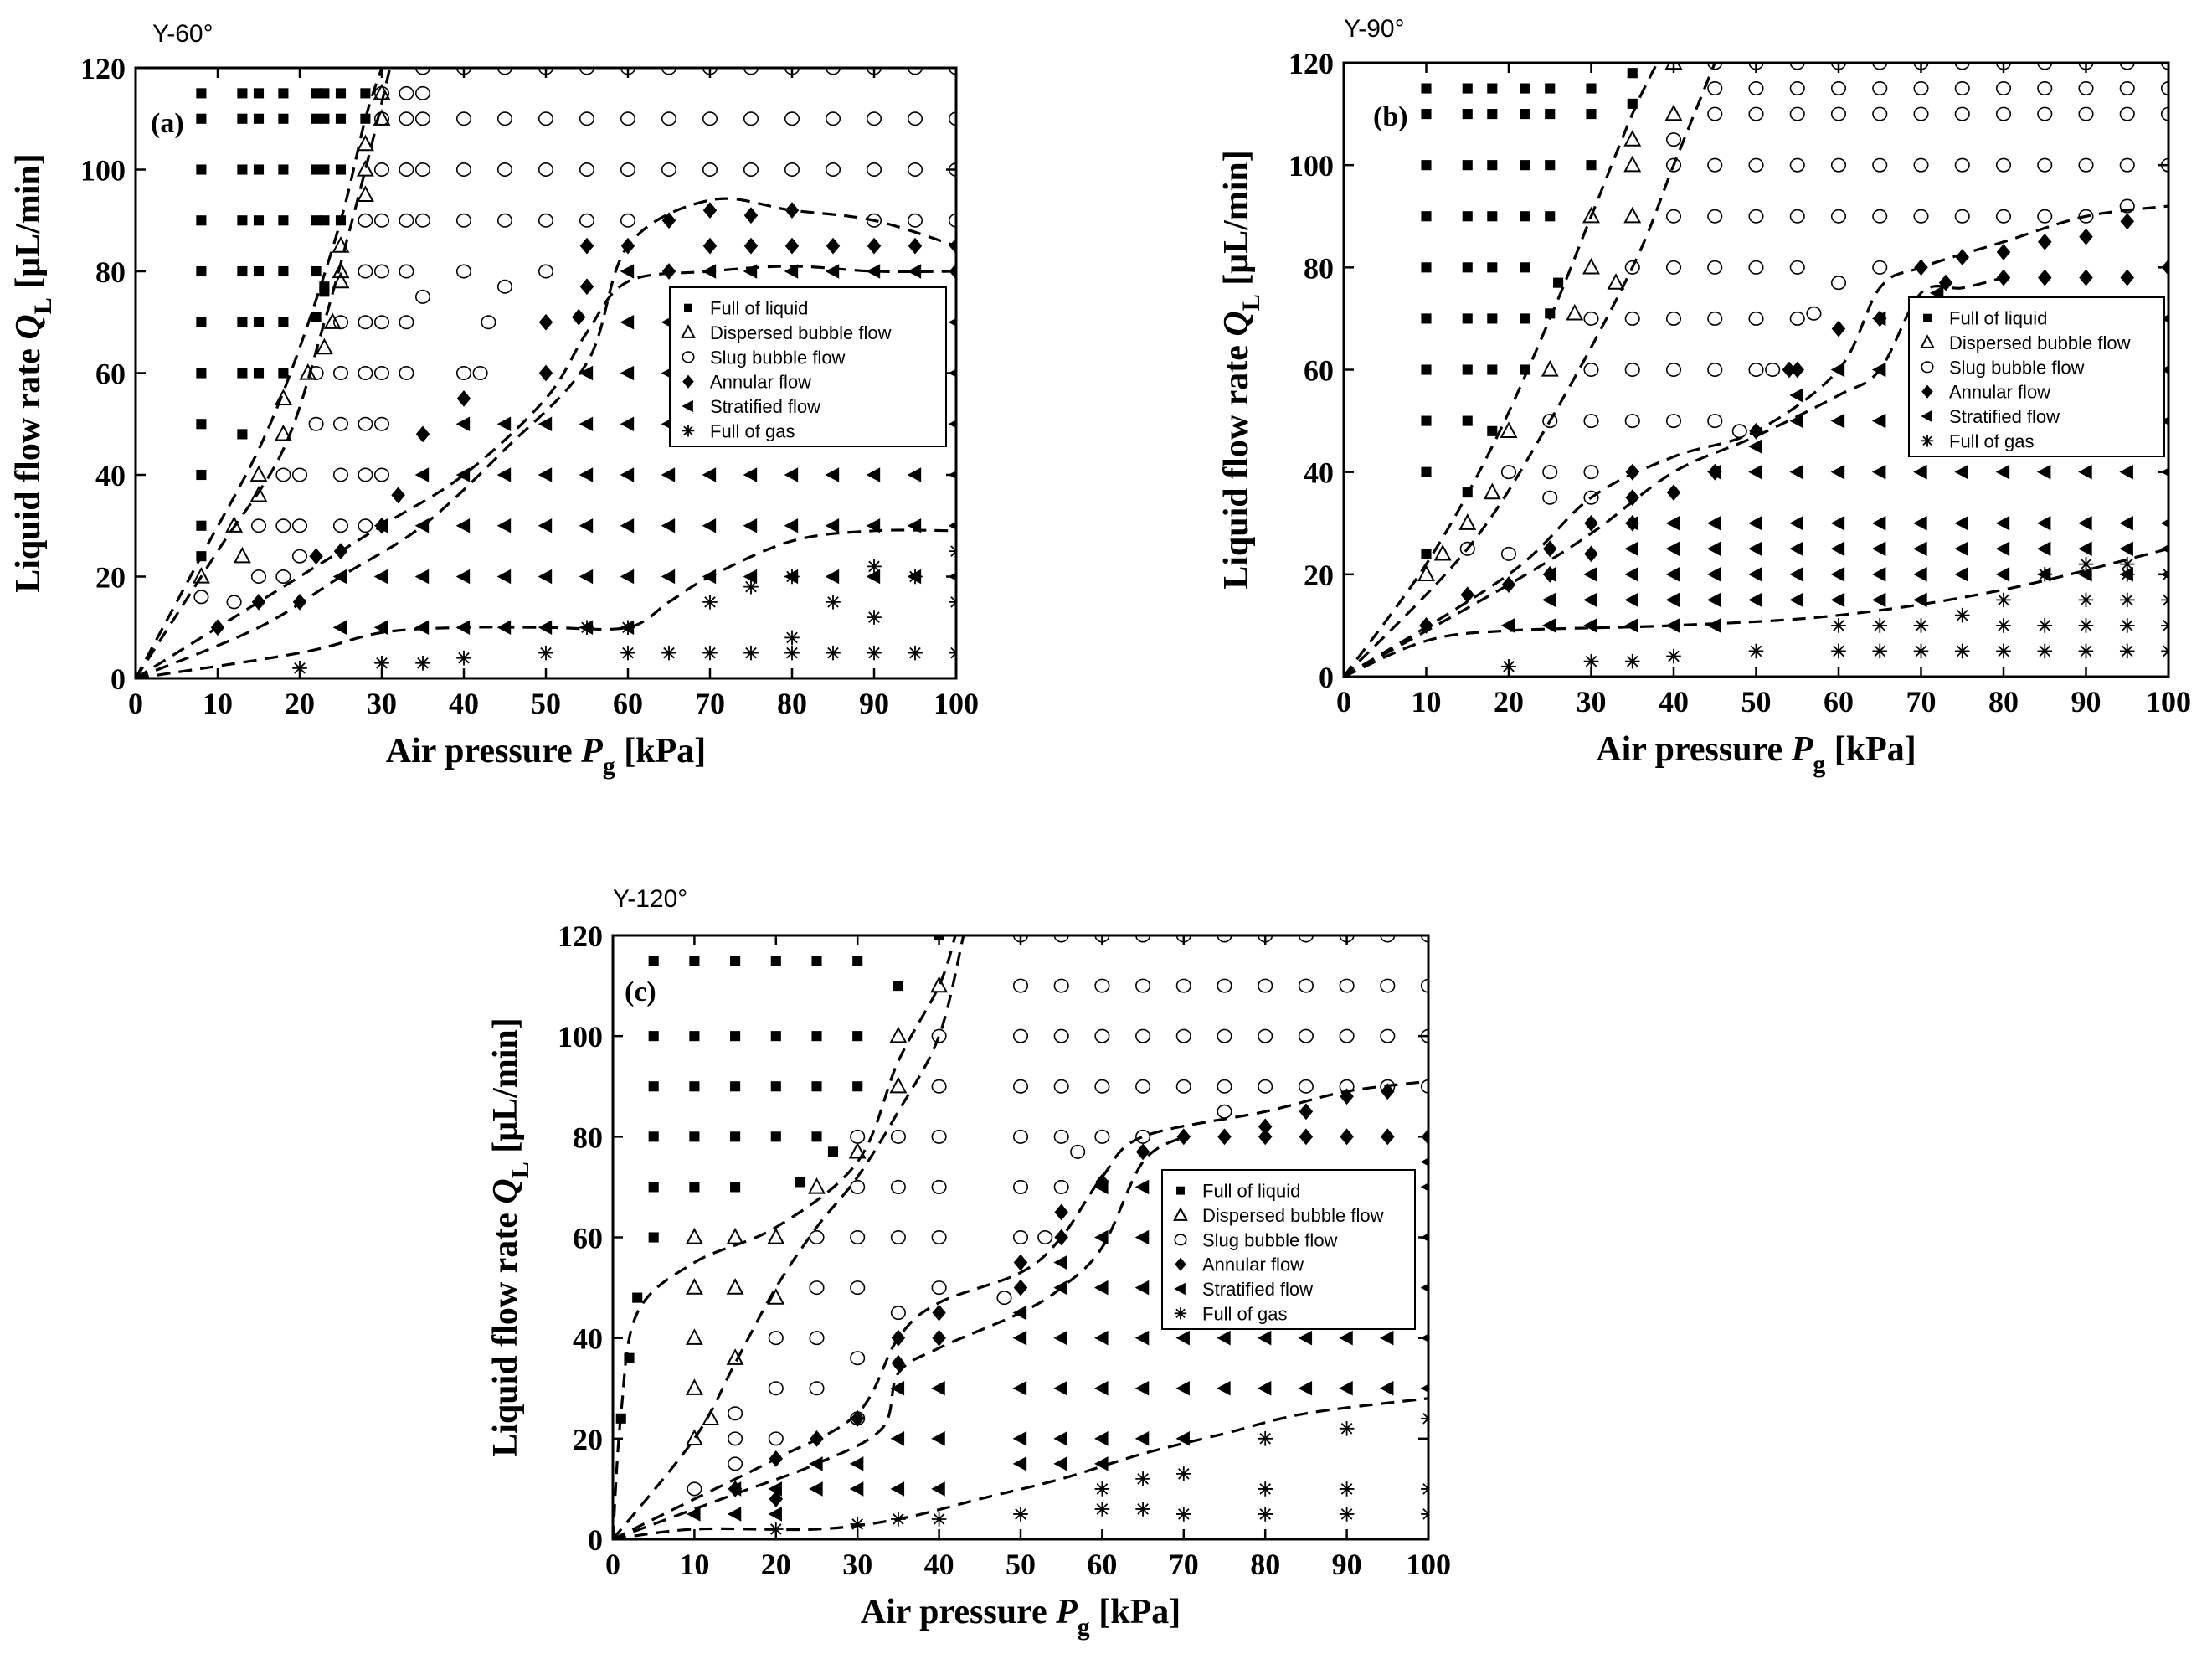  Describe the element at coordinates (778, 357) in the screenshot. I see `legend-entry: Slug bubble flow` at that location.